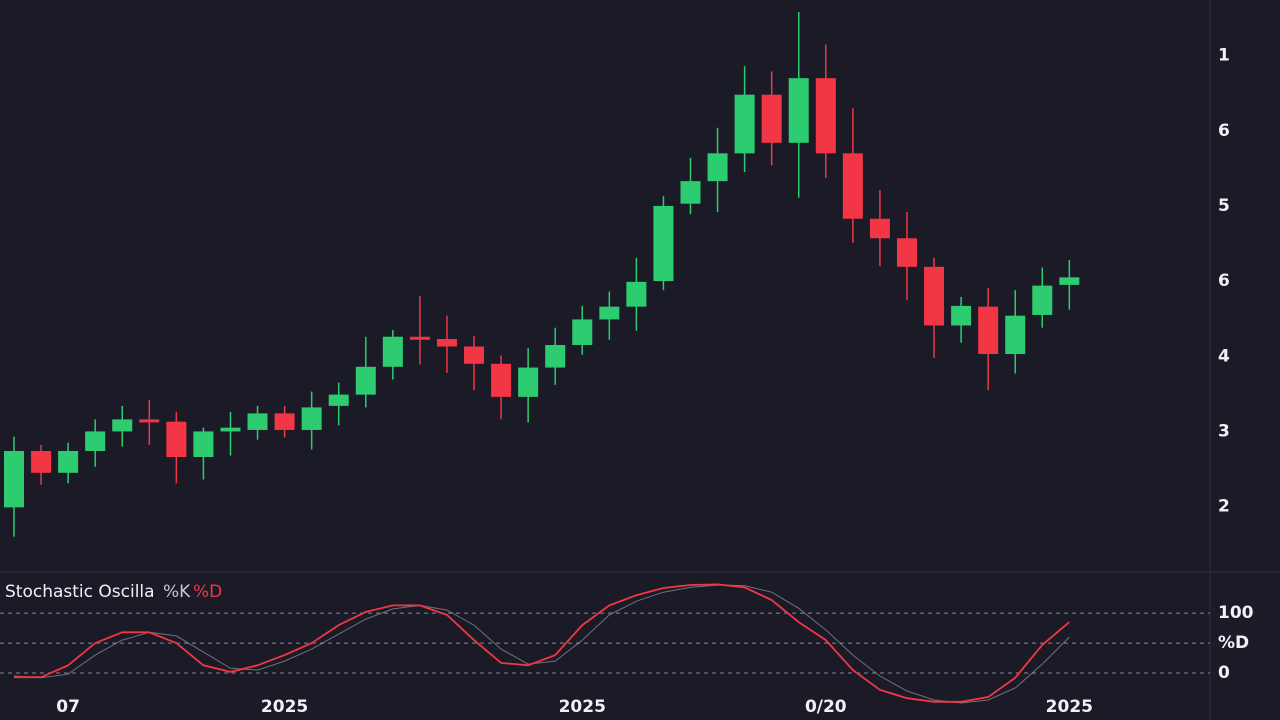 This screenshot has height=720, width=1280. Describe the element at coordinates (1224, 356) in the screenshot. I see `price-tick-label: 4` at that location.